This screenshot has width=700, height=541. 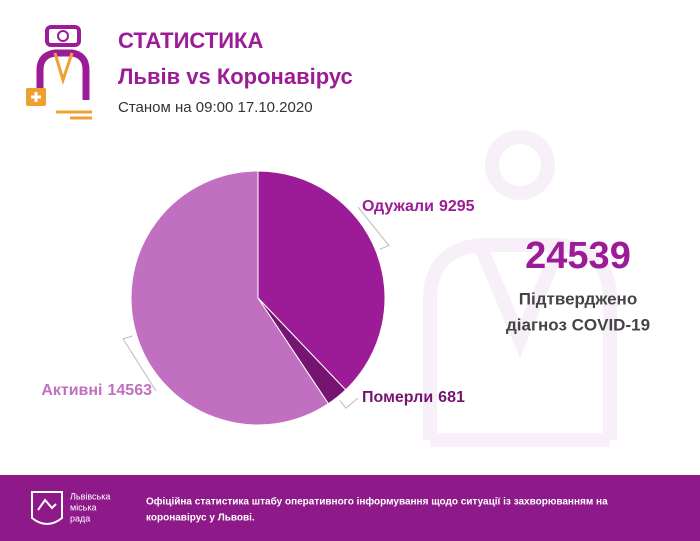 I want to click on slice-value: 14563, so click(x=130, y=390).